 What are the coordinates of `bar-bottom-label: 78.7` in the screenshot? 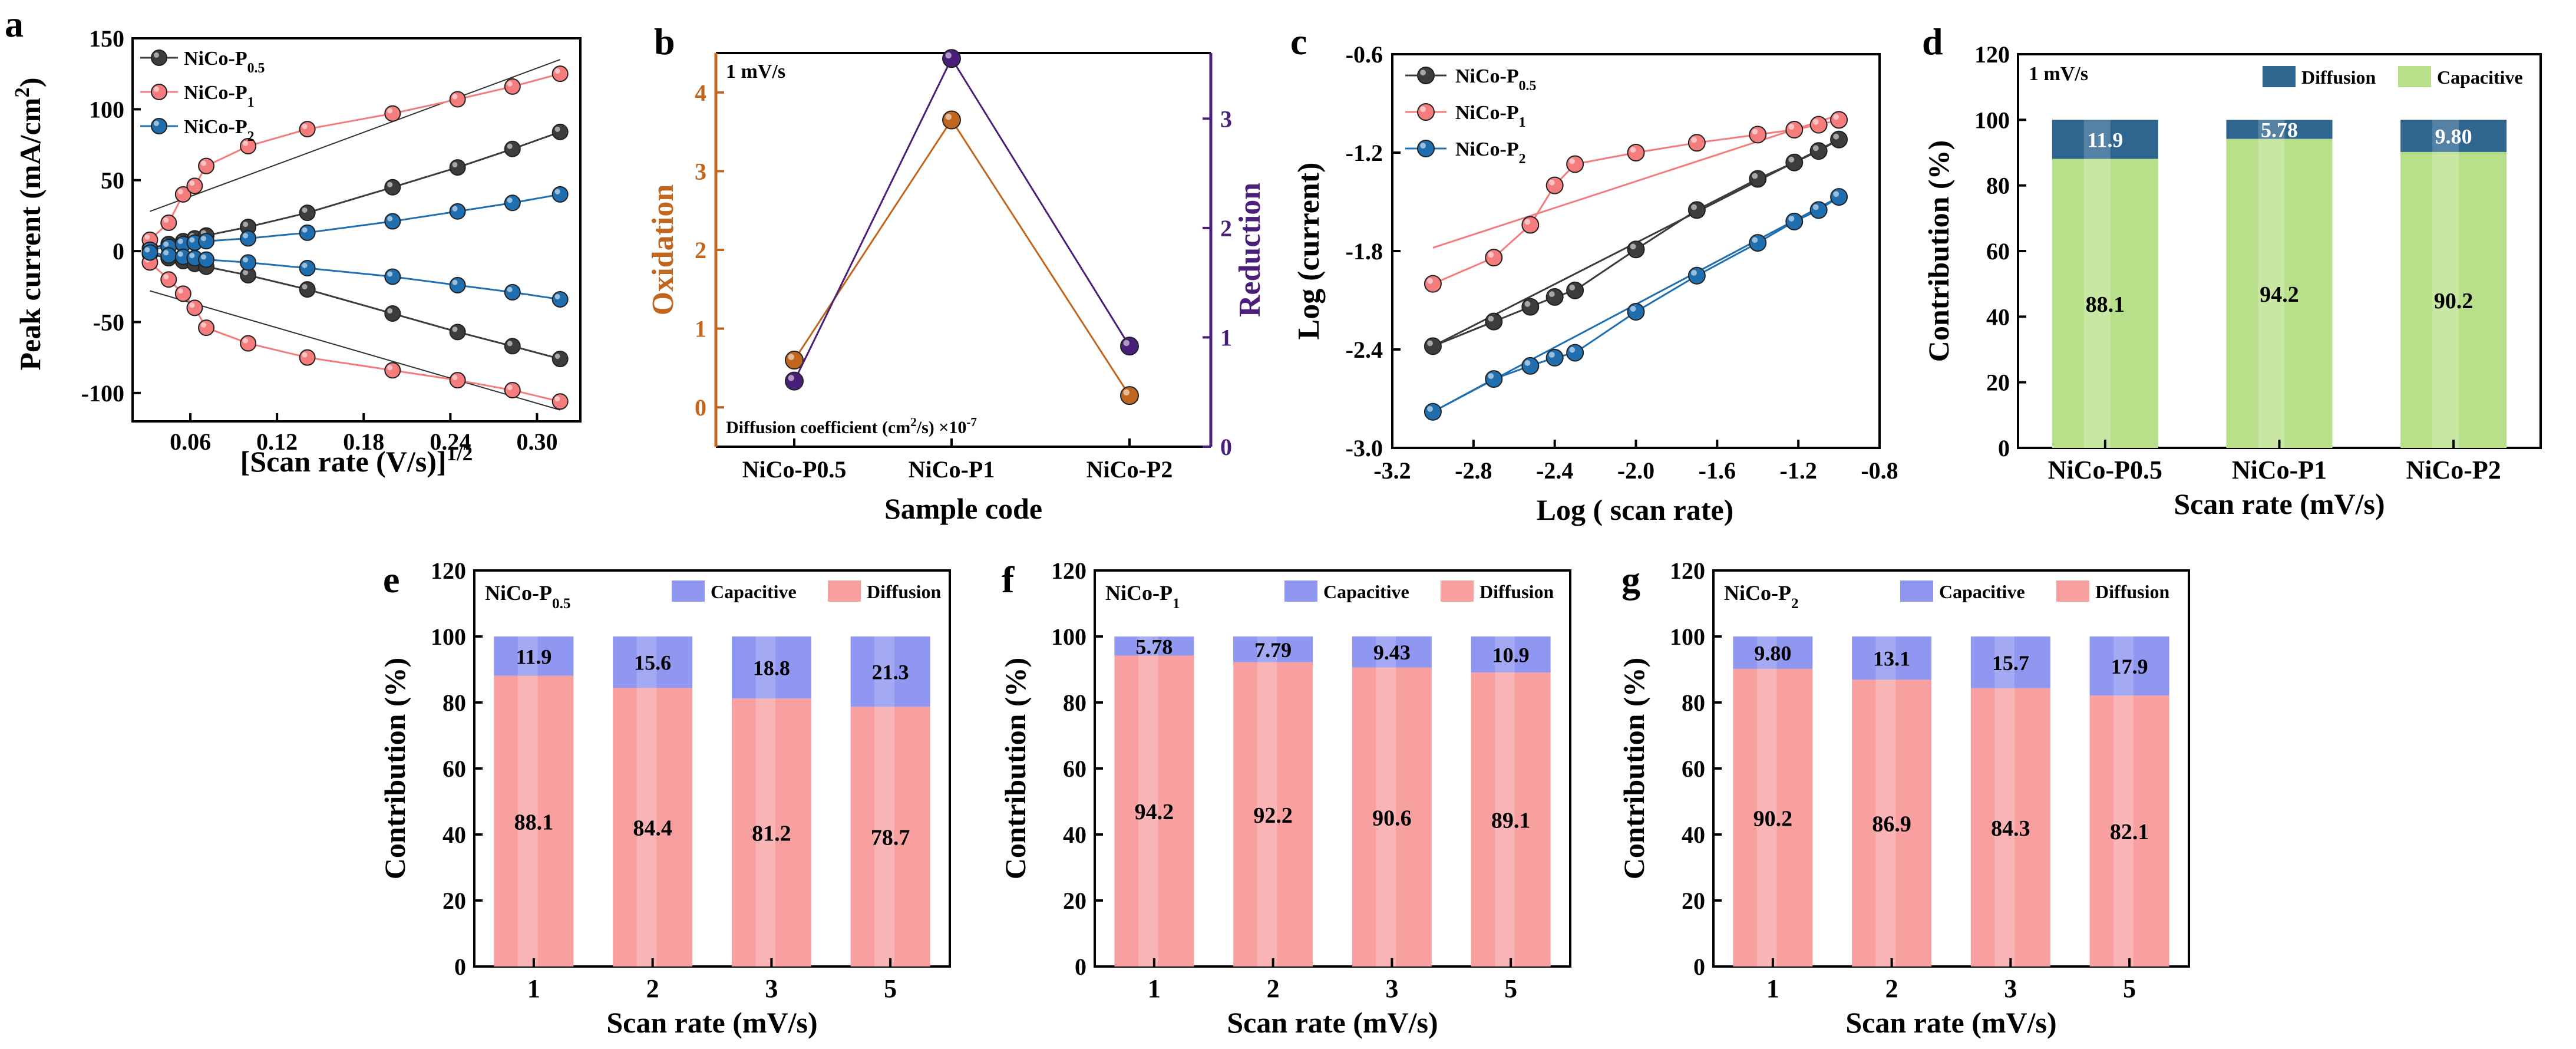 It's located at (890, 838).